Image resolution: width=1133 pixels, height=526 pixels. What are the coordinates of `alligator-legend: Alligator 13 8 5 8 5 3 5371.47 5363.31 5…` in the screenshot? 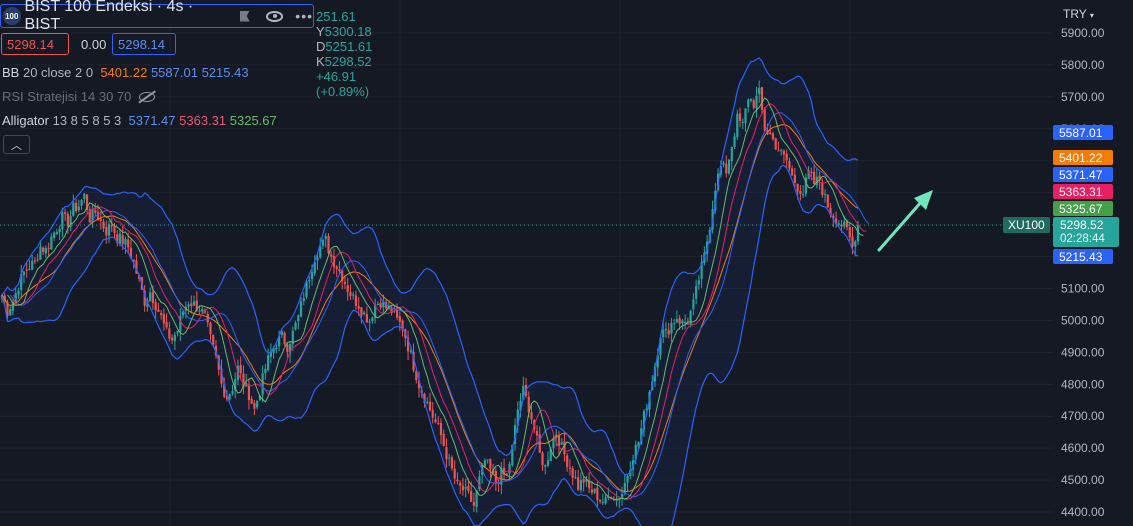 It's located at (139, 120).